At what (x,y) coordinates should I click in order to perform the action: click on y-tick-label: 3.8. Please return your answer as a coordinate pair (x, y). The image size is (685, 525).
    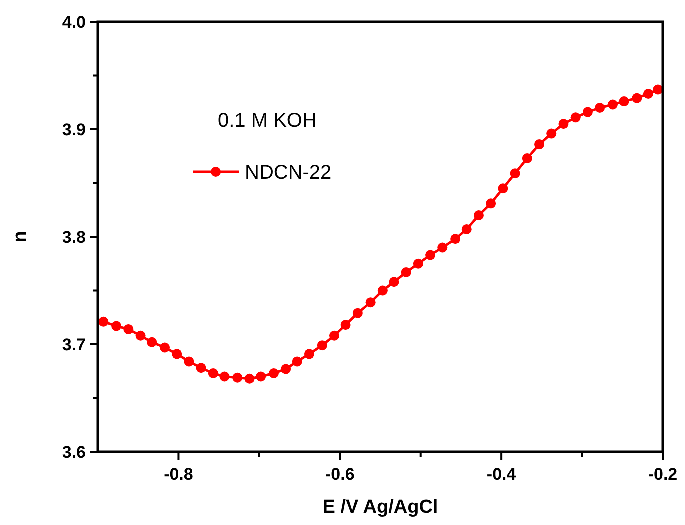
    Looking at the image, I should click on (74, 237).